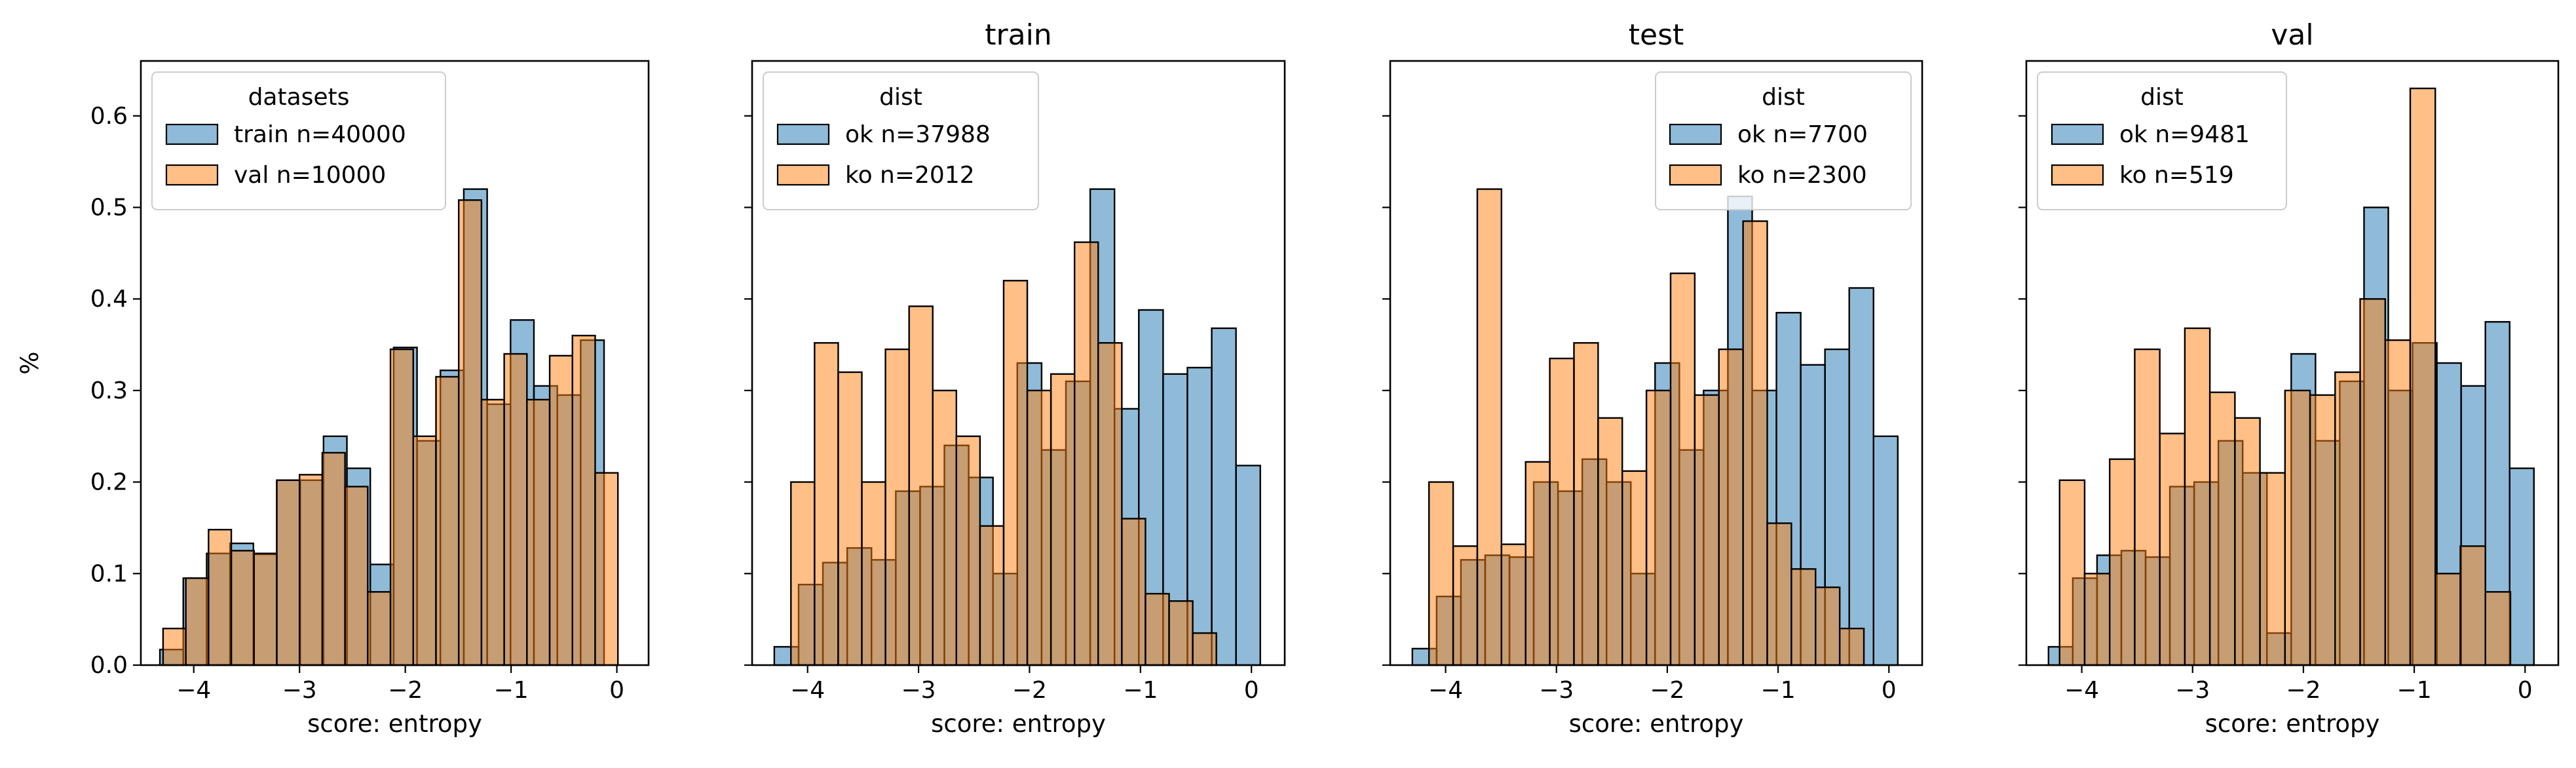 The image size is (2576, 768). I want to click on series-orange, so click(391, 432).